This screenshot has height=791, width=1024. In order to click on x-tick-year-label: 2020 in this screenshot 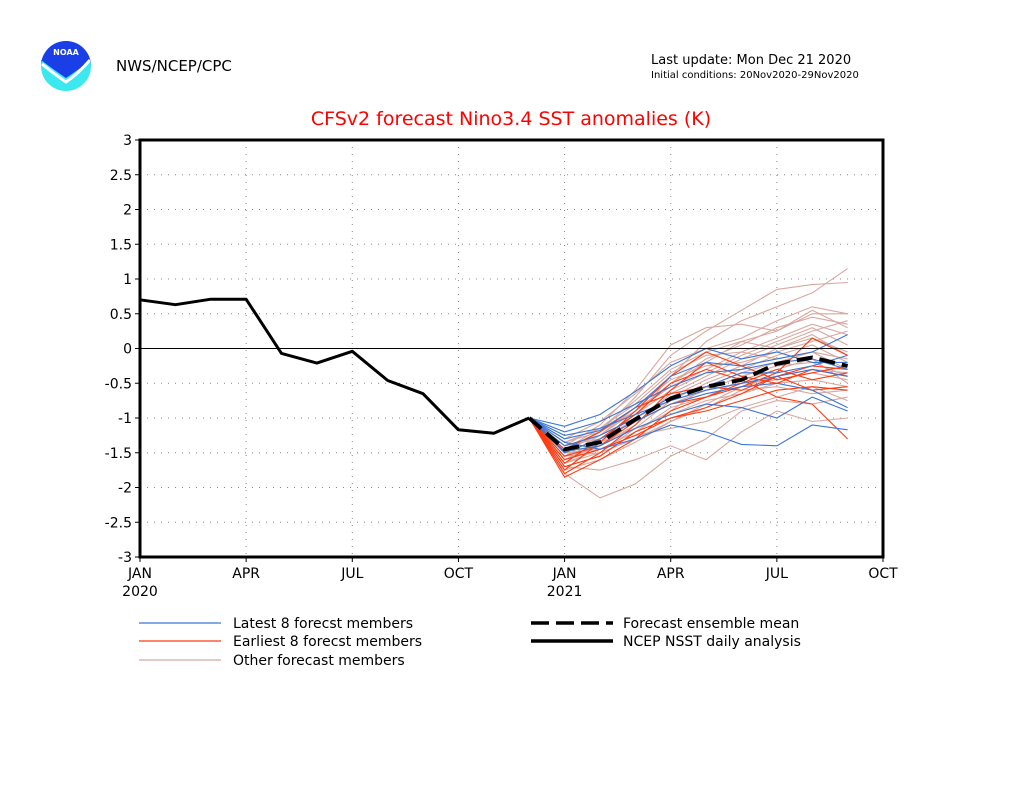, I will do `click(140, 592)`.